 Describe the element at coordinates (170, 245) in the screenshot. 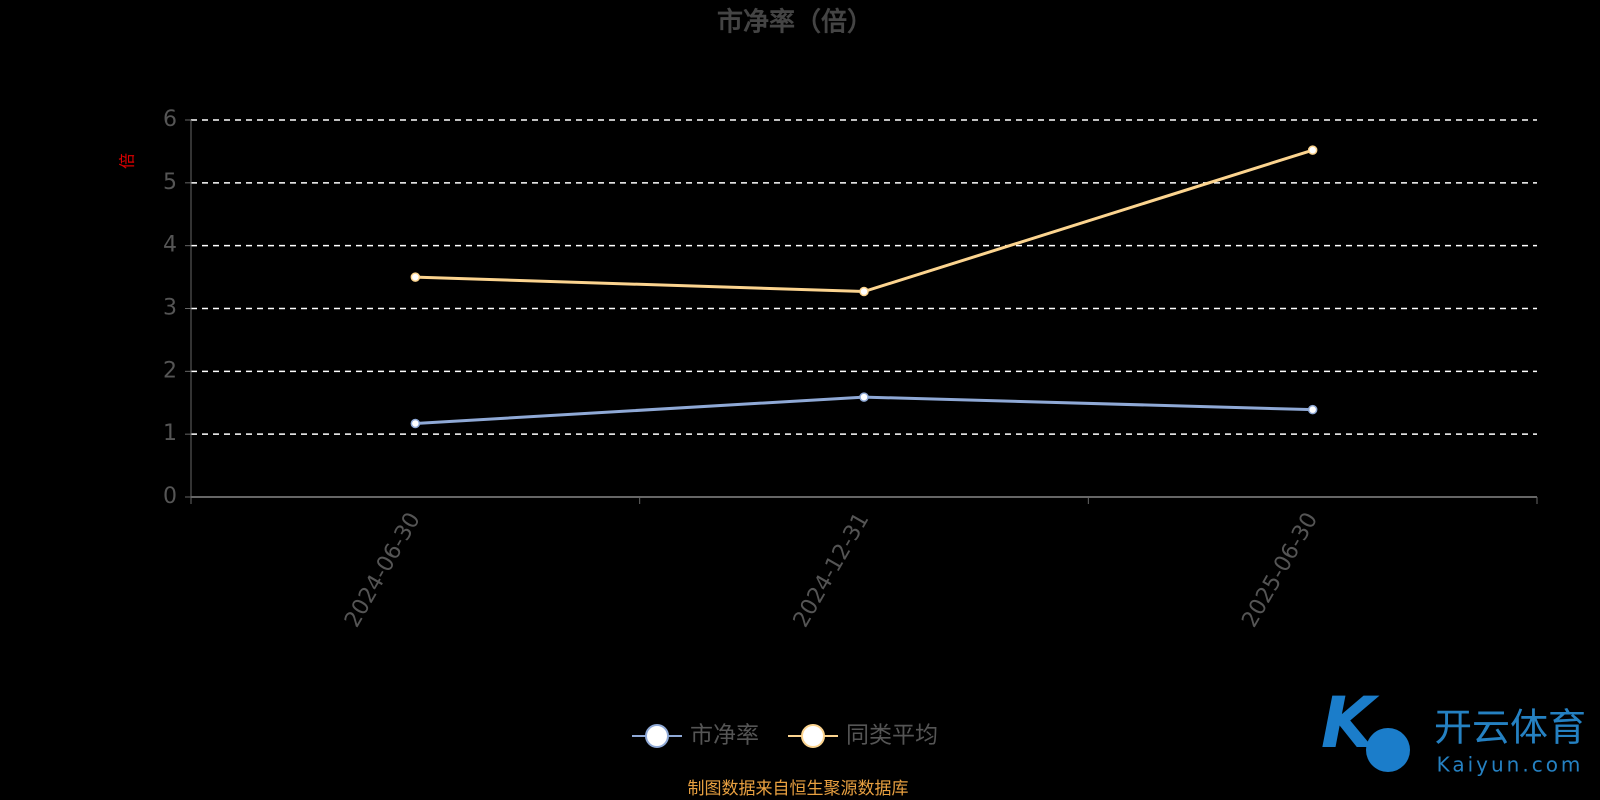

I see `y-tick-label: 4` at that location.